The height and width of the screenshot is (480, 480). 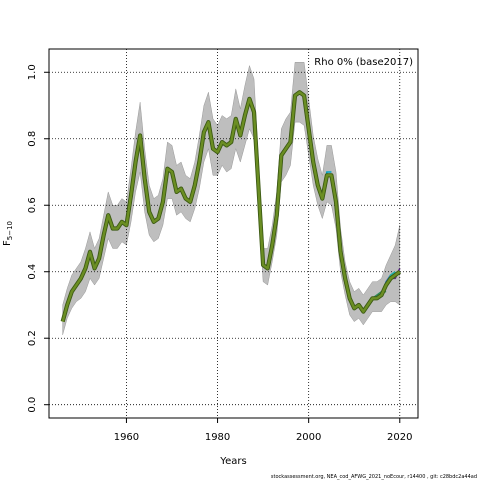 I want to click on y-tick-label: 0.2, so click(x=32, y=338).